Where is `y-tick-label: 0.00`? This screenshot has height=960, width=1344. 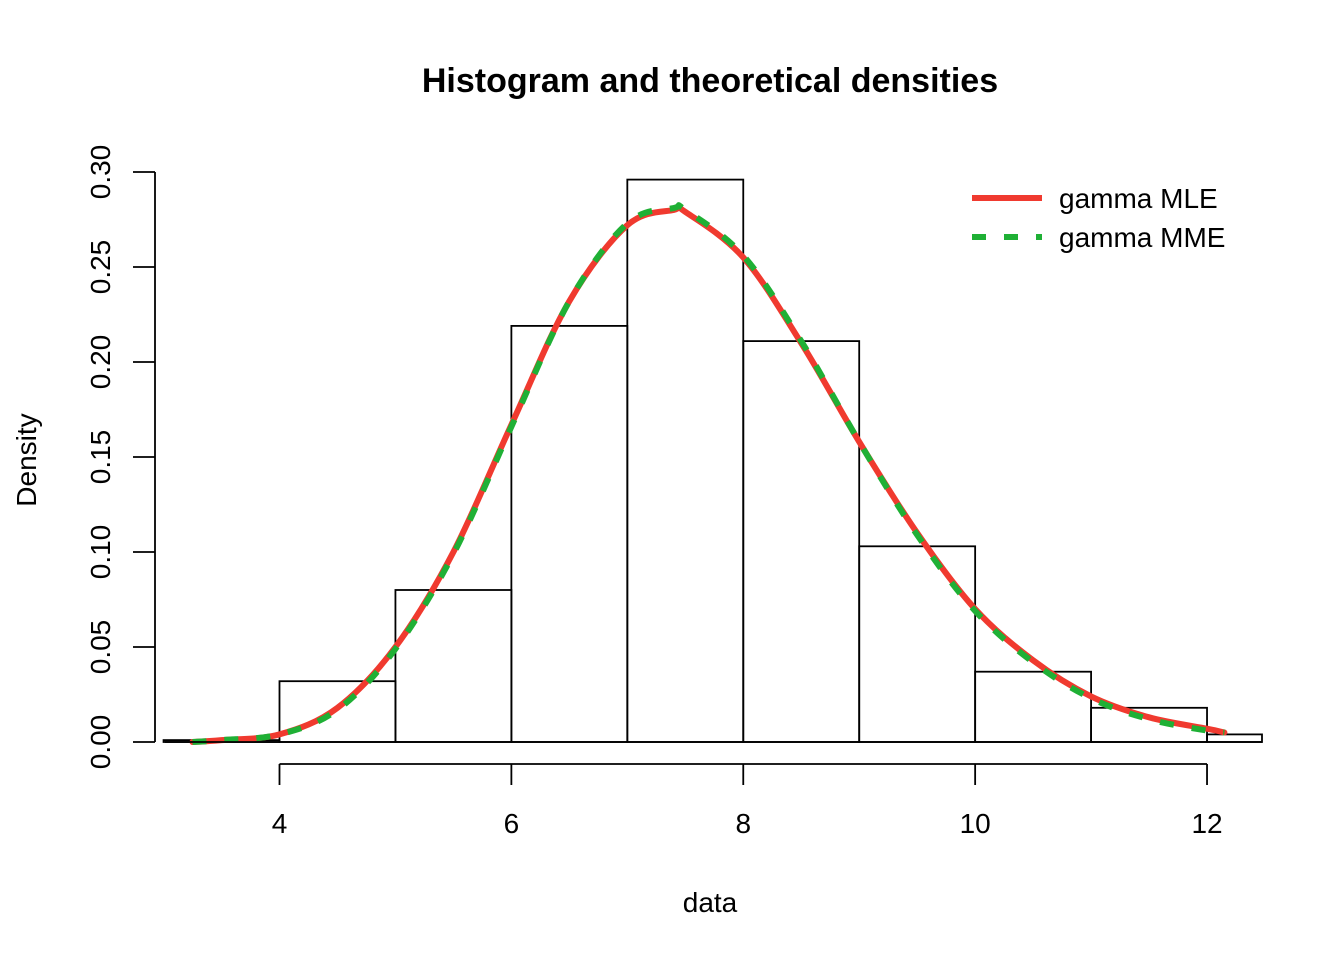
y-tick-label: 0.00 is located at coordinates (100, 742).